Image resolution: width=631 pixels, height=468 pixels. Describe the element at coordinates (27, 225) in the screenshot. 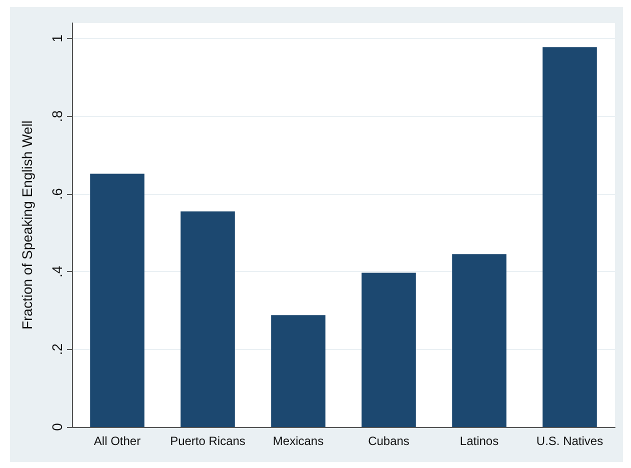

I see `y-axis-title: Fraction of Speaking English Well` at that location.